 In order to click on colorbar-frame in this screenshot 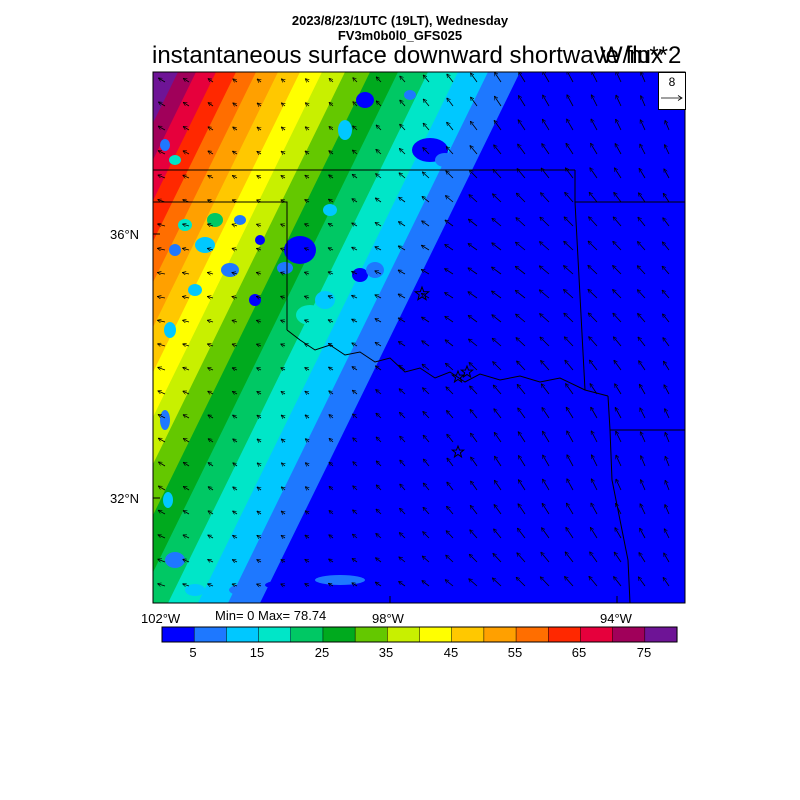, I will do `click(419, 634)`.